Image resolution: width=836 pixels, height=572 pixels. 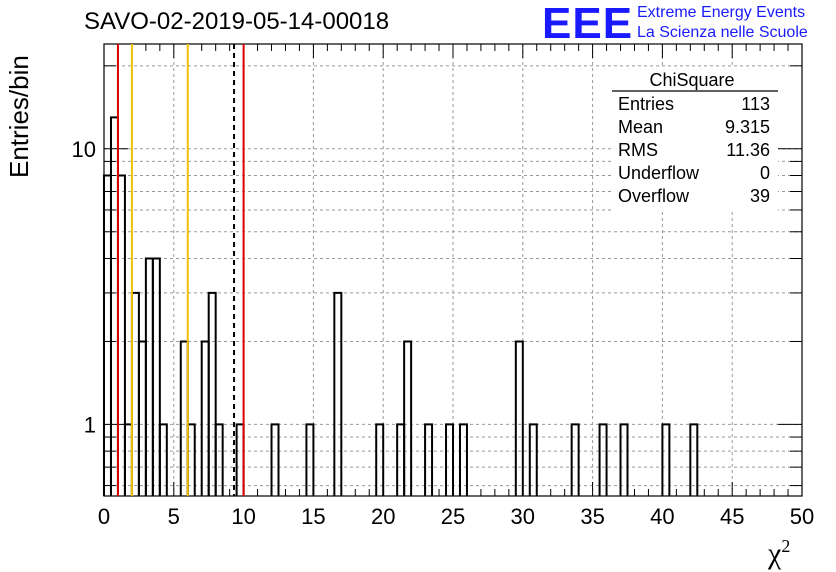 What do you see at coordinates (654, 196) in the screenshot?
I see `stats-label: Overflow` at bounding box center [654, 196].